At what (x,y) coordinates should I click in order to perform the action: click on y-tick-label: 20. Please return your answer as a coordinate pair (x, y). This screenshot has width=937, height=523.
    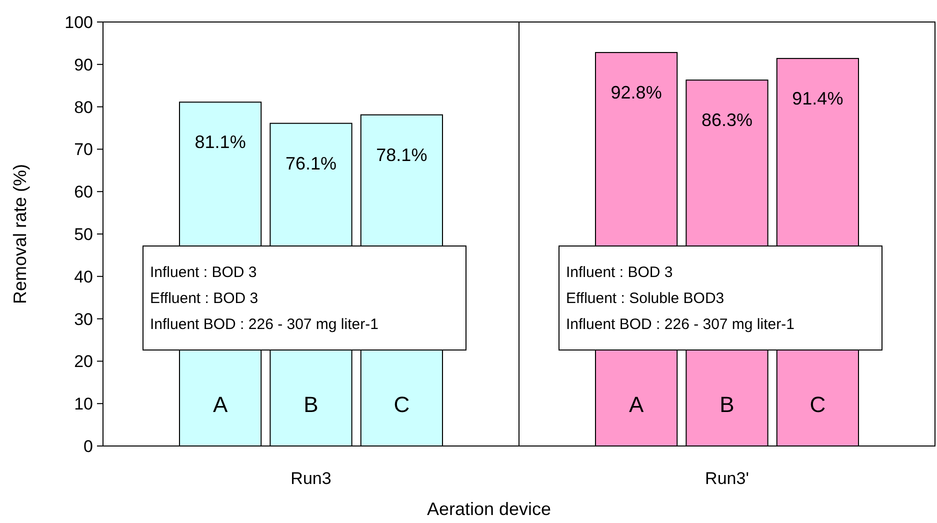
    Looking at the image, I should click on (83, 362).